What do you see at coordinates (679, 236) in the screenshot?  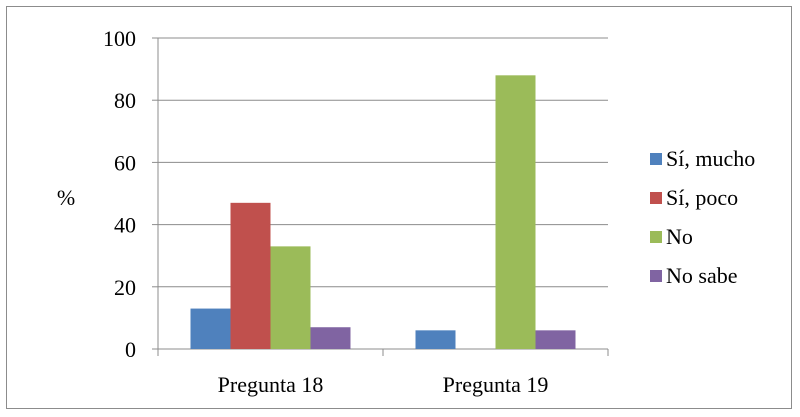 I see `legend-label: No` at bounding box center [679, 236].